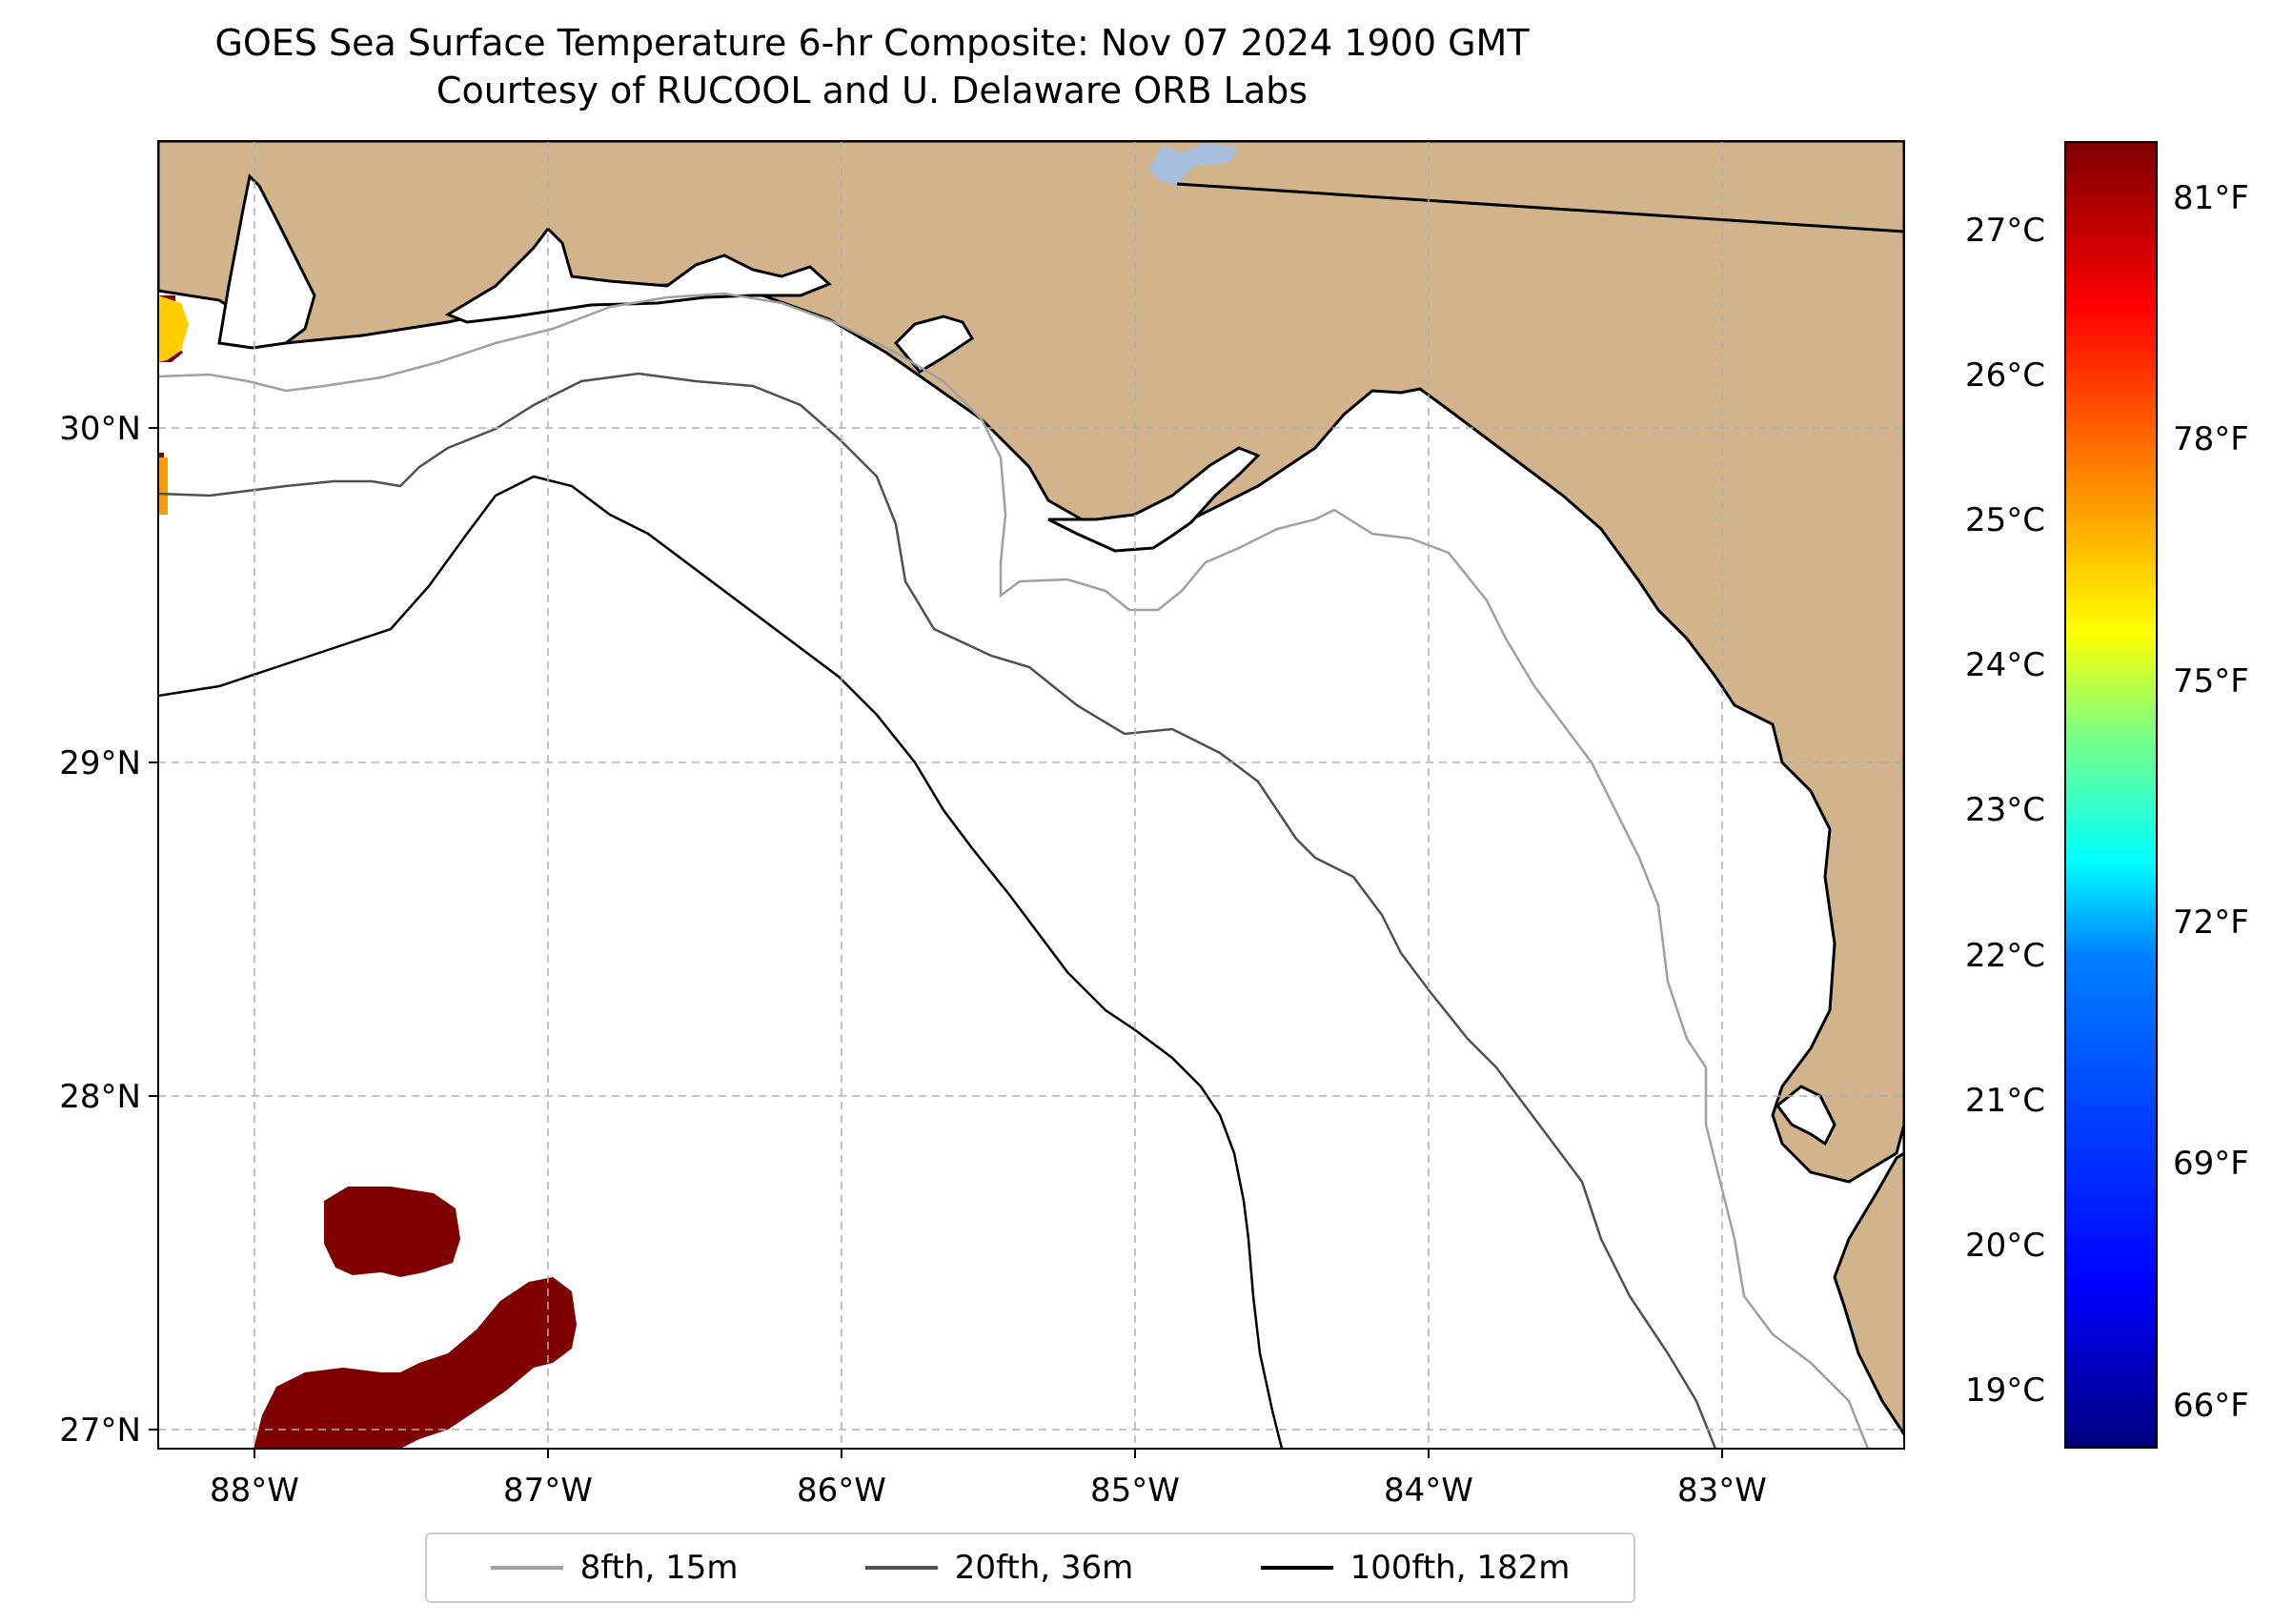 Image resolution: width=2293 pixels, height=1624 pixels. Describe the element at coordinates (100, 429) in the screenshot. I see `lat-label-30: 30°N` at that location.